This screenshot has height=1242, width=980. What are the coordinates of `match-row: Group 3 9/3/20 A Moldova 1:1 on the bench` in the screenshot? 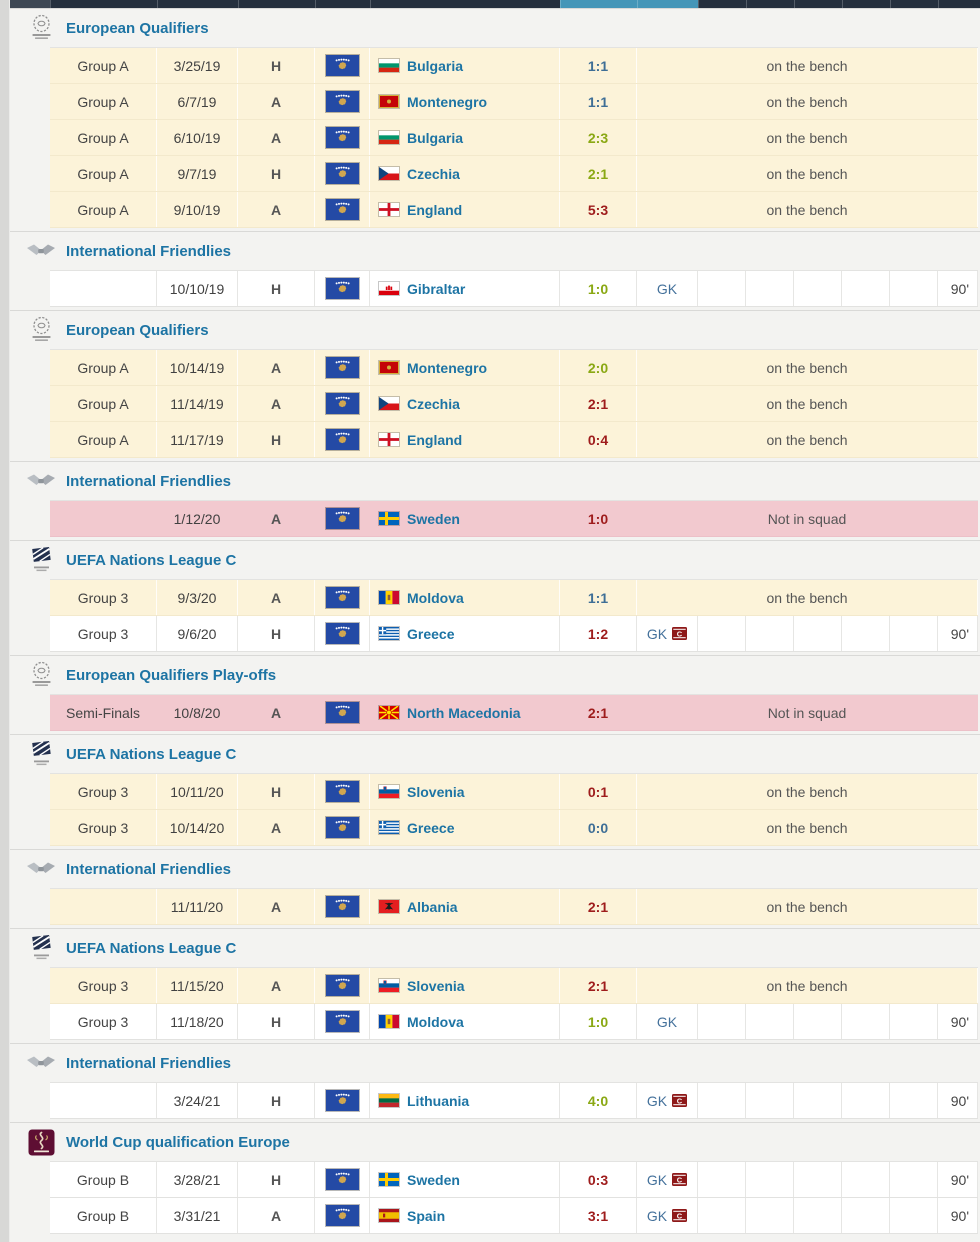 It's located at (514, 598).